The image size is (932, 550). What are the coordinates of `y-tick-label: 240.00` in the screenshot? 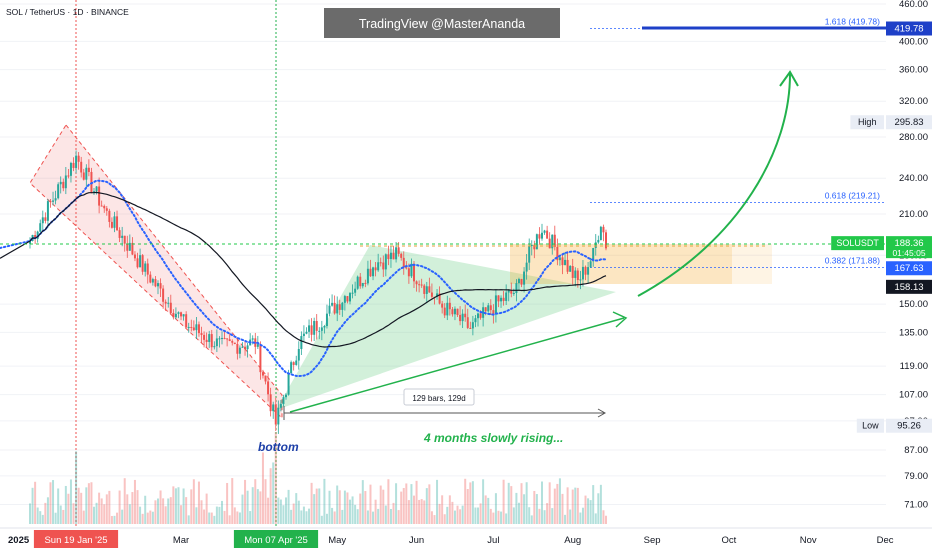 It's located at (913, 178).